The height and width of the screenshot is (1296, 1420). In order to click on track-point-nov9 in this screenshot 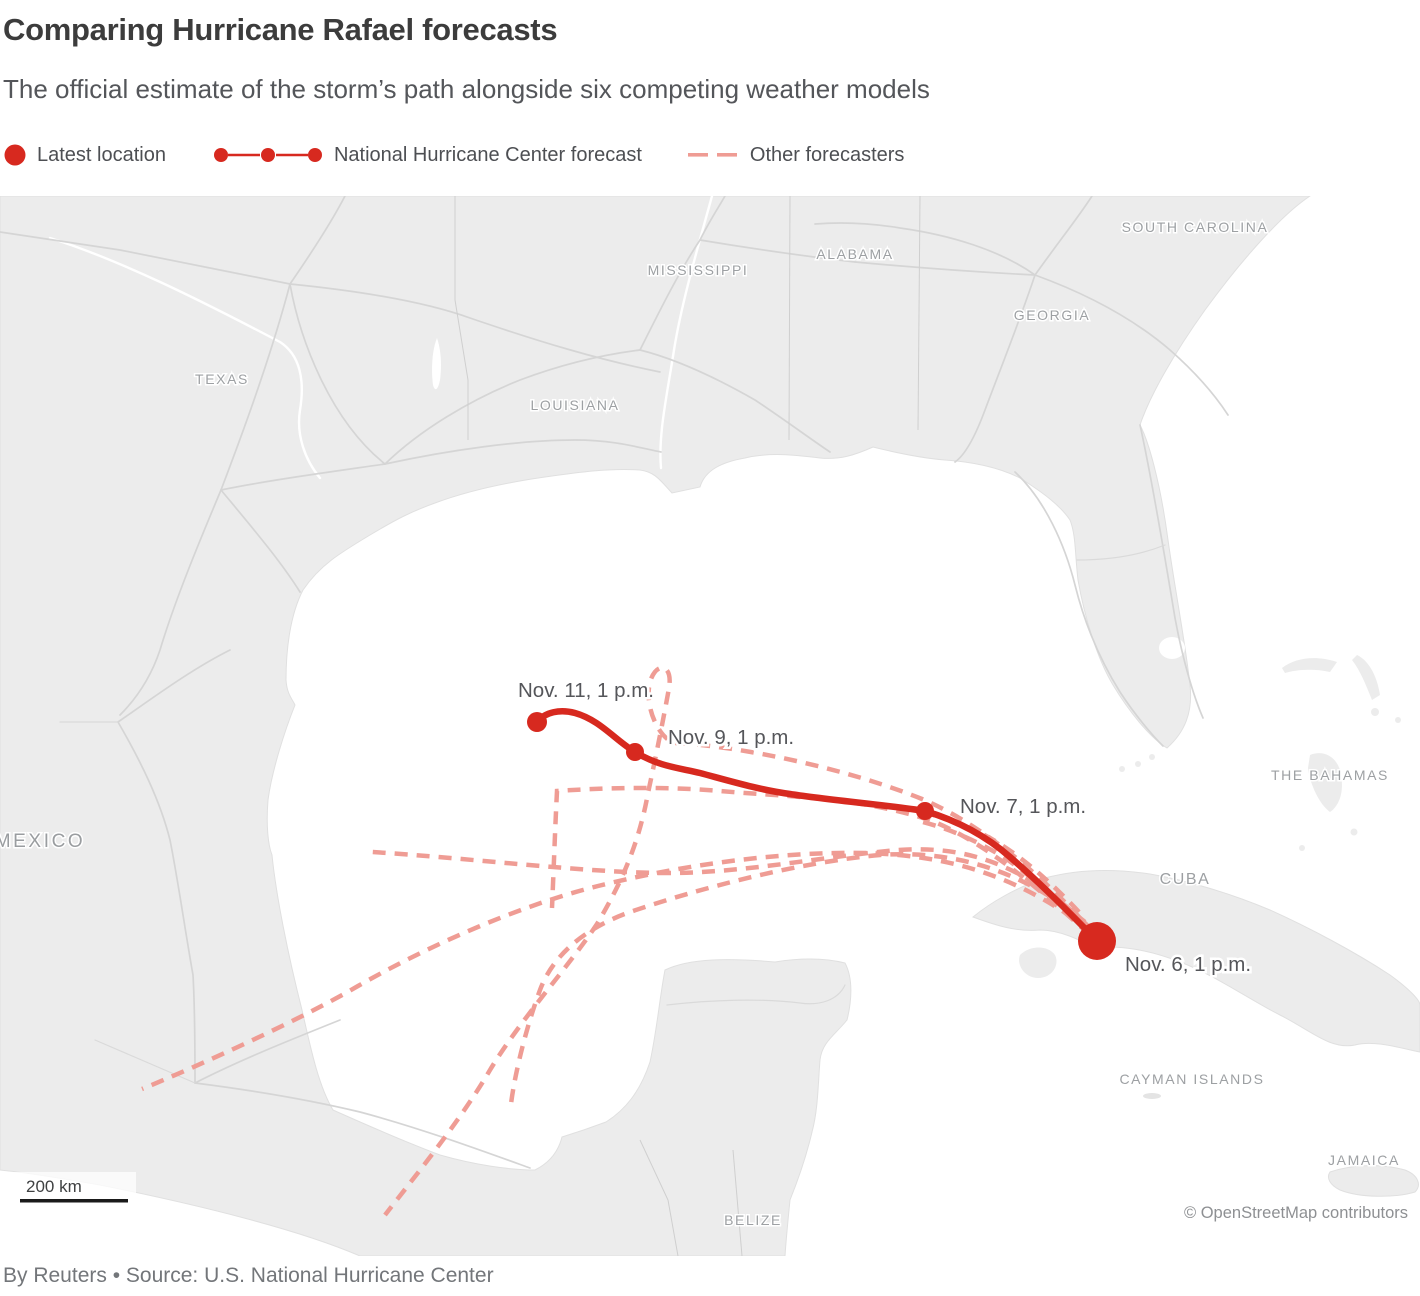, I will do `click(635, 752)`.